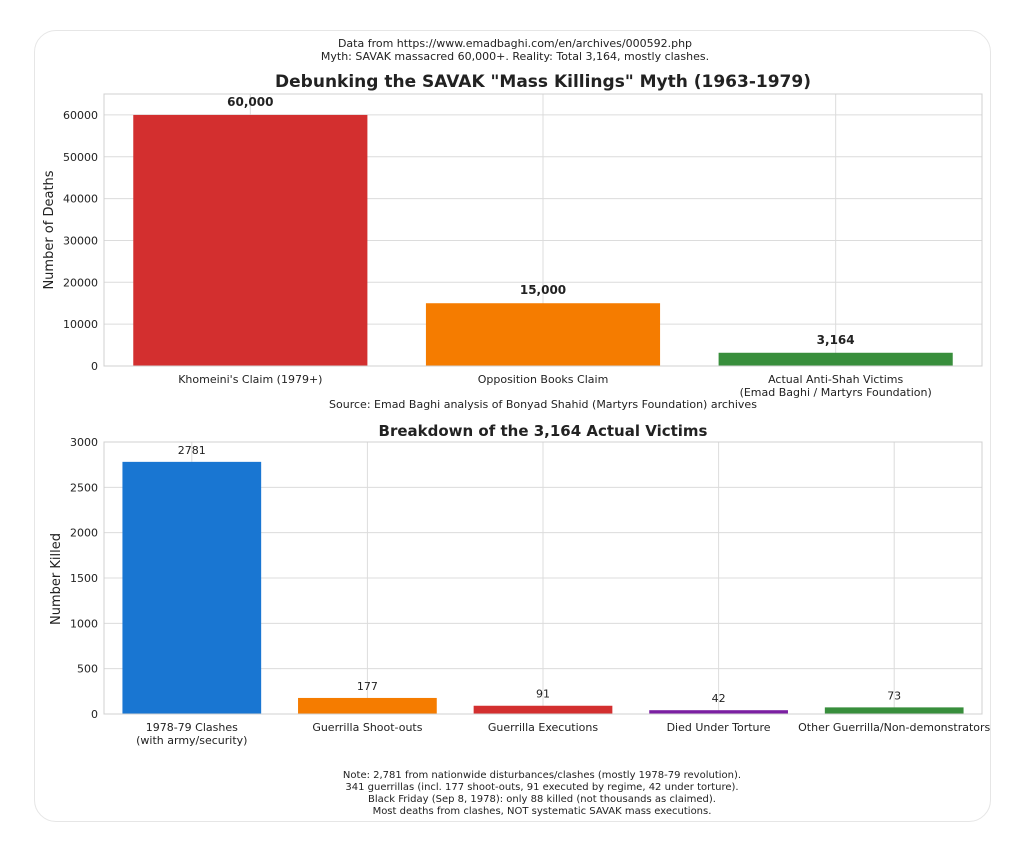 The width and height of the screenshot is (1024, 862). What do you see at coordinates (543, 290) in the screenshot?
I see `c1-value-label-2: 15,000` at bounding box center [543, 290].